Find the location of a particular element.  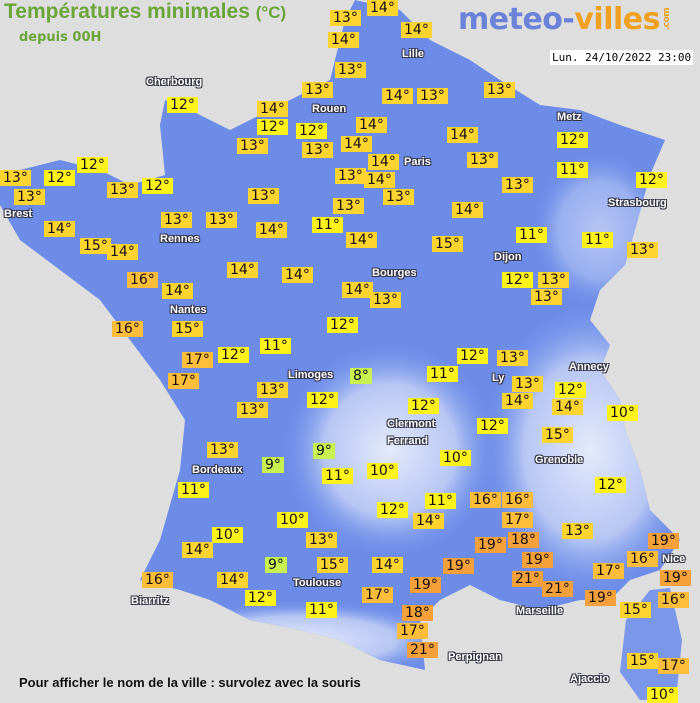

meteo-villes-logo: meteo-villes .com is located at coordinates (570, 19).